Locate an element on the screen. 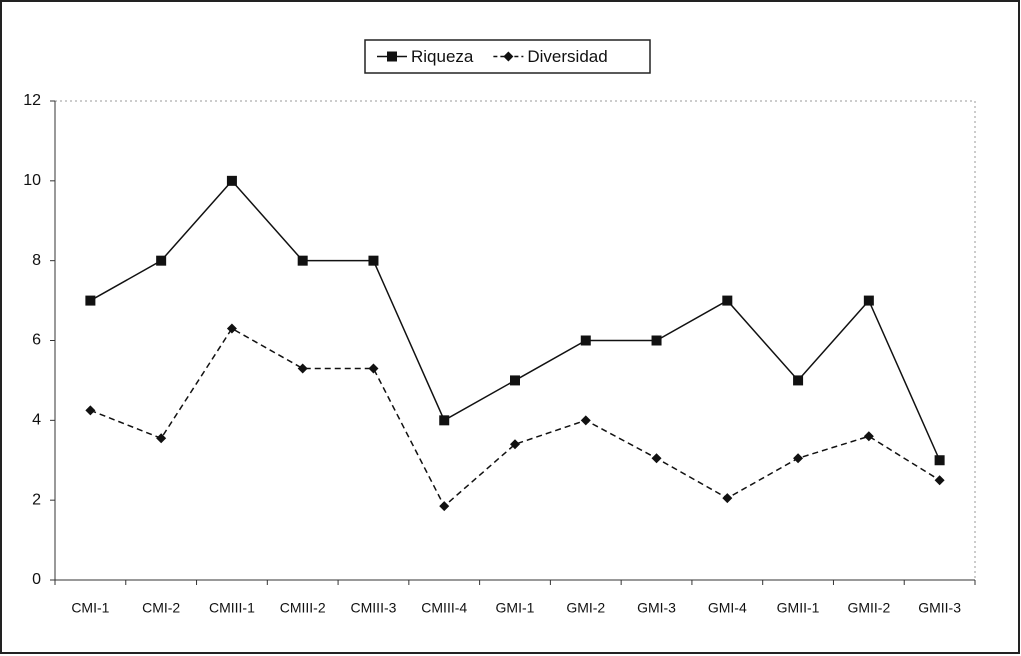 The height and width of the screenshot is (656, 1021). x-tick-label: GMII-1 is located at coordinates (798, 608).